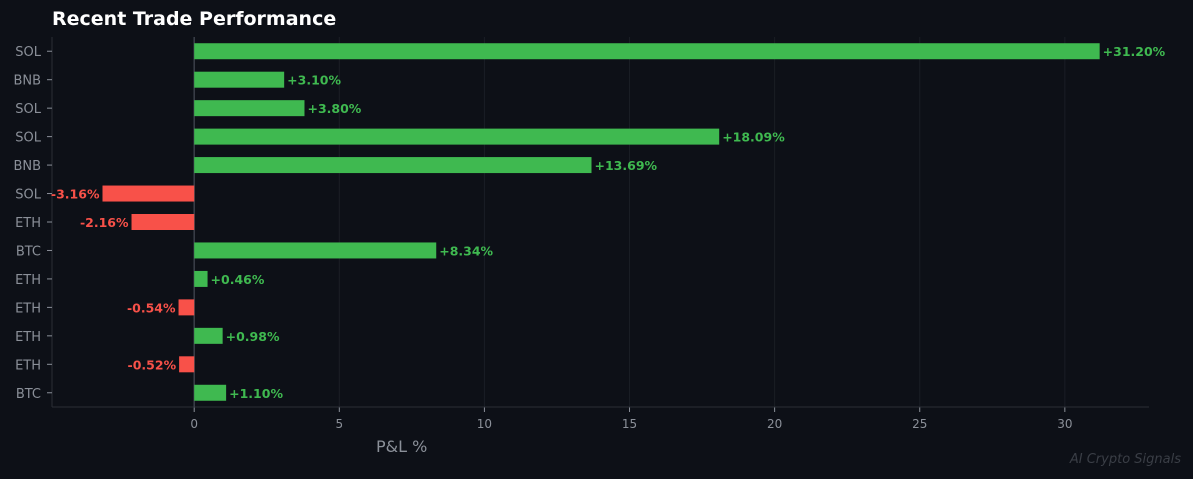 The image size is (1193, 479). What do you see at coordinates (1134, 51) in the screenshot?
I see `data-label: +31.20%` at bounding box center [1134, 51].